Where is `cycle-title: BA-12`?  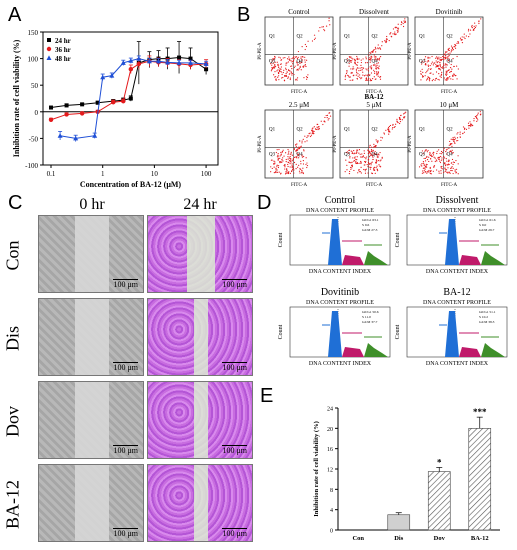
cycle-title: BA-12 is located at coordinates (456, 292).